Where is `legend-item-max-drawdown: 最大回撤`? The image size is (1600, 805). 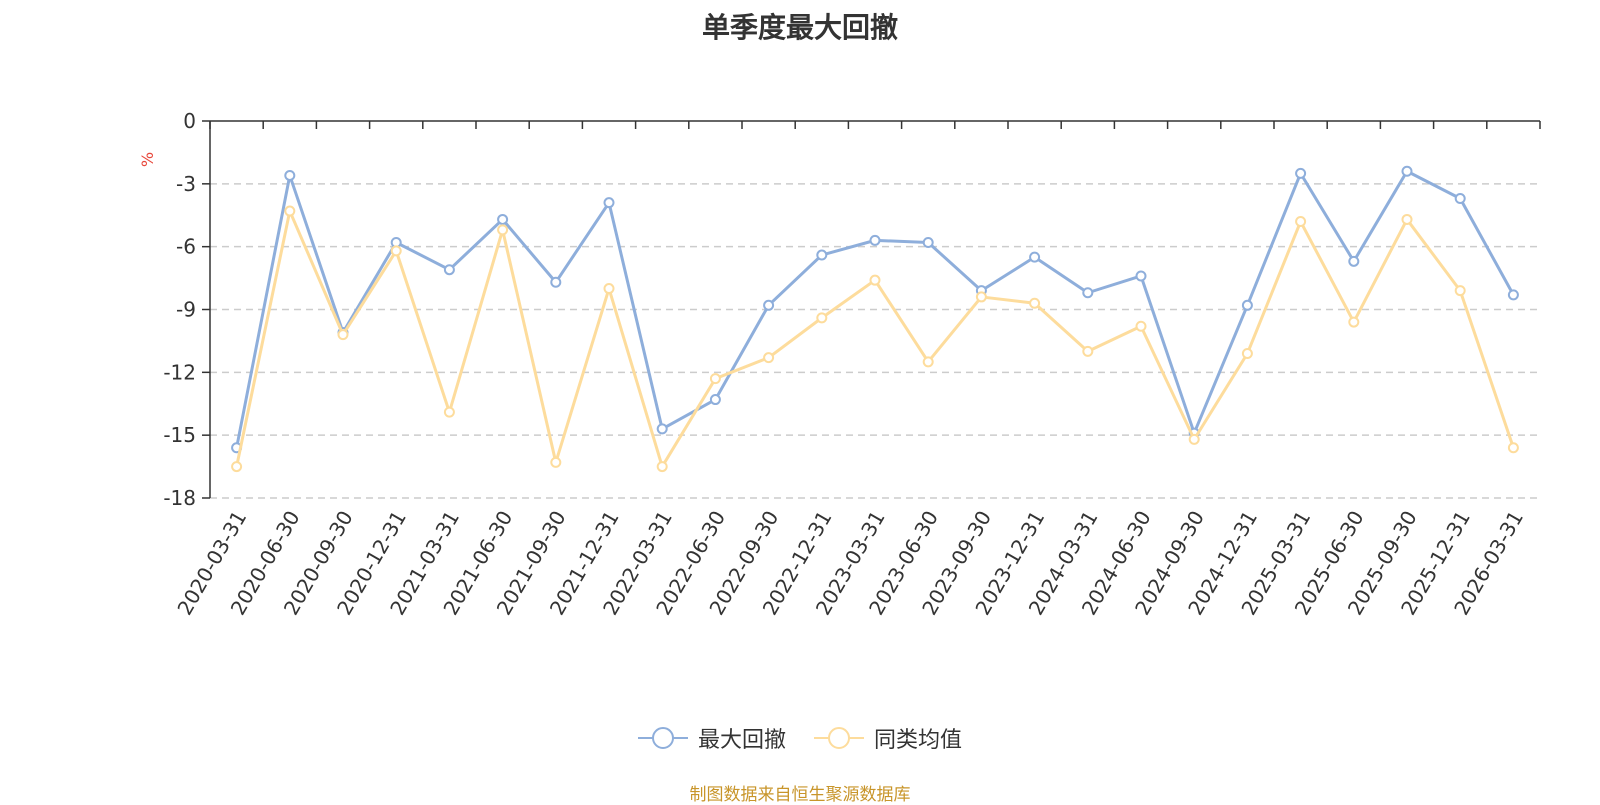
legend-item-max-drawdown: 最大回撤 is located at coordinates (711, 738).